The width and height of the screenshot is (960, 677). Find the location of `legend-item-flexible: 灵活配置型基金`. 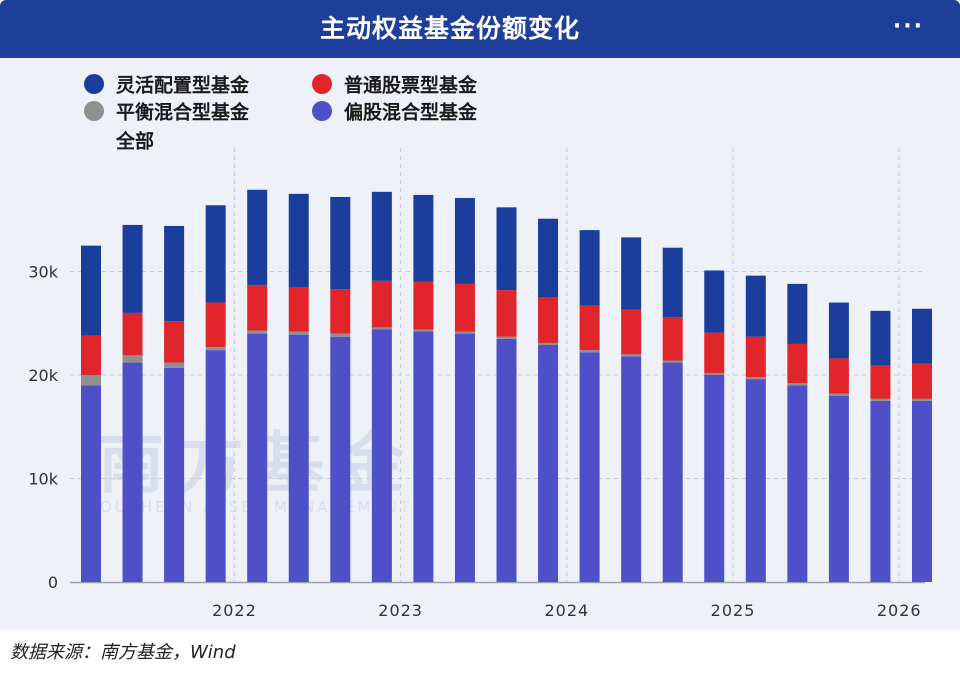

legend-item-flexible: 灵活配置型基金 is located at coordinates (166, 85).